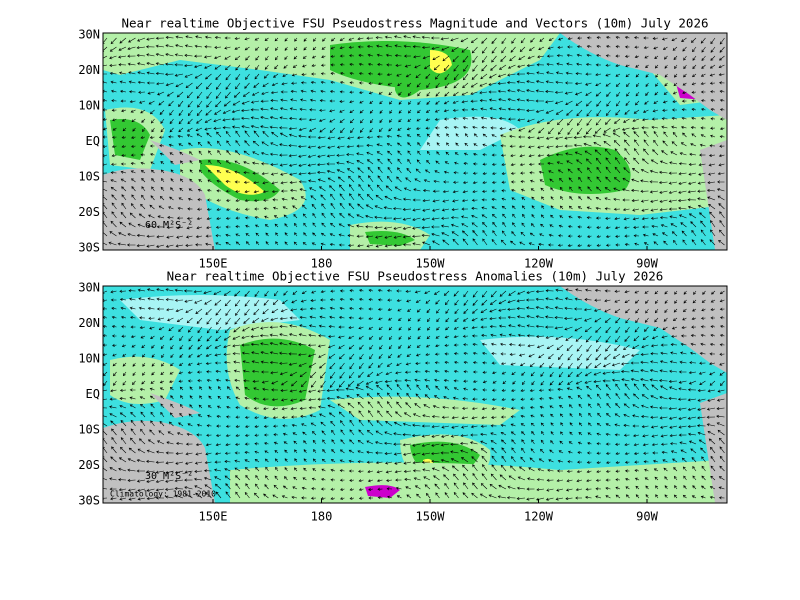  I want to click on scale-label: 30 M²S⁻², so click(169, 476).